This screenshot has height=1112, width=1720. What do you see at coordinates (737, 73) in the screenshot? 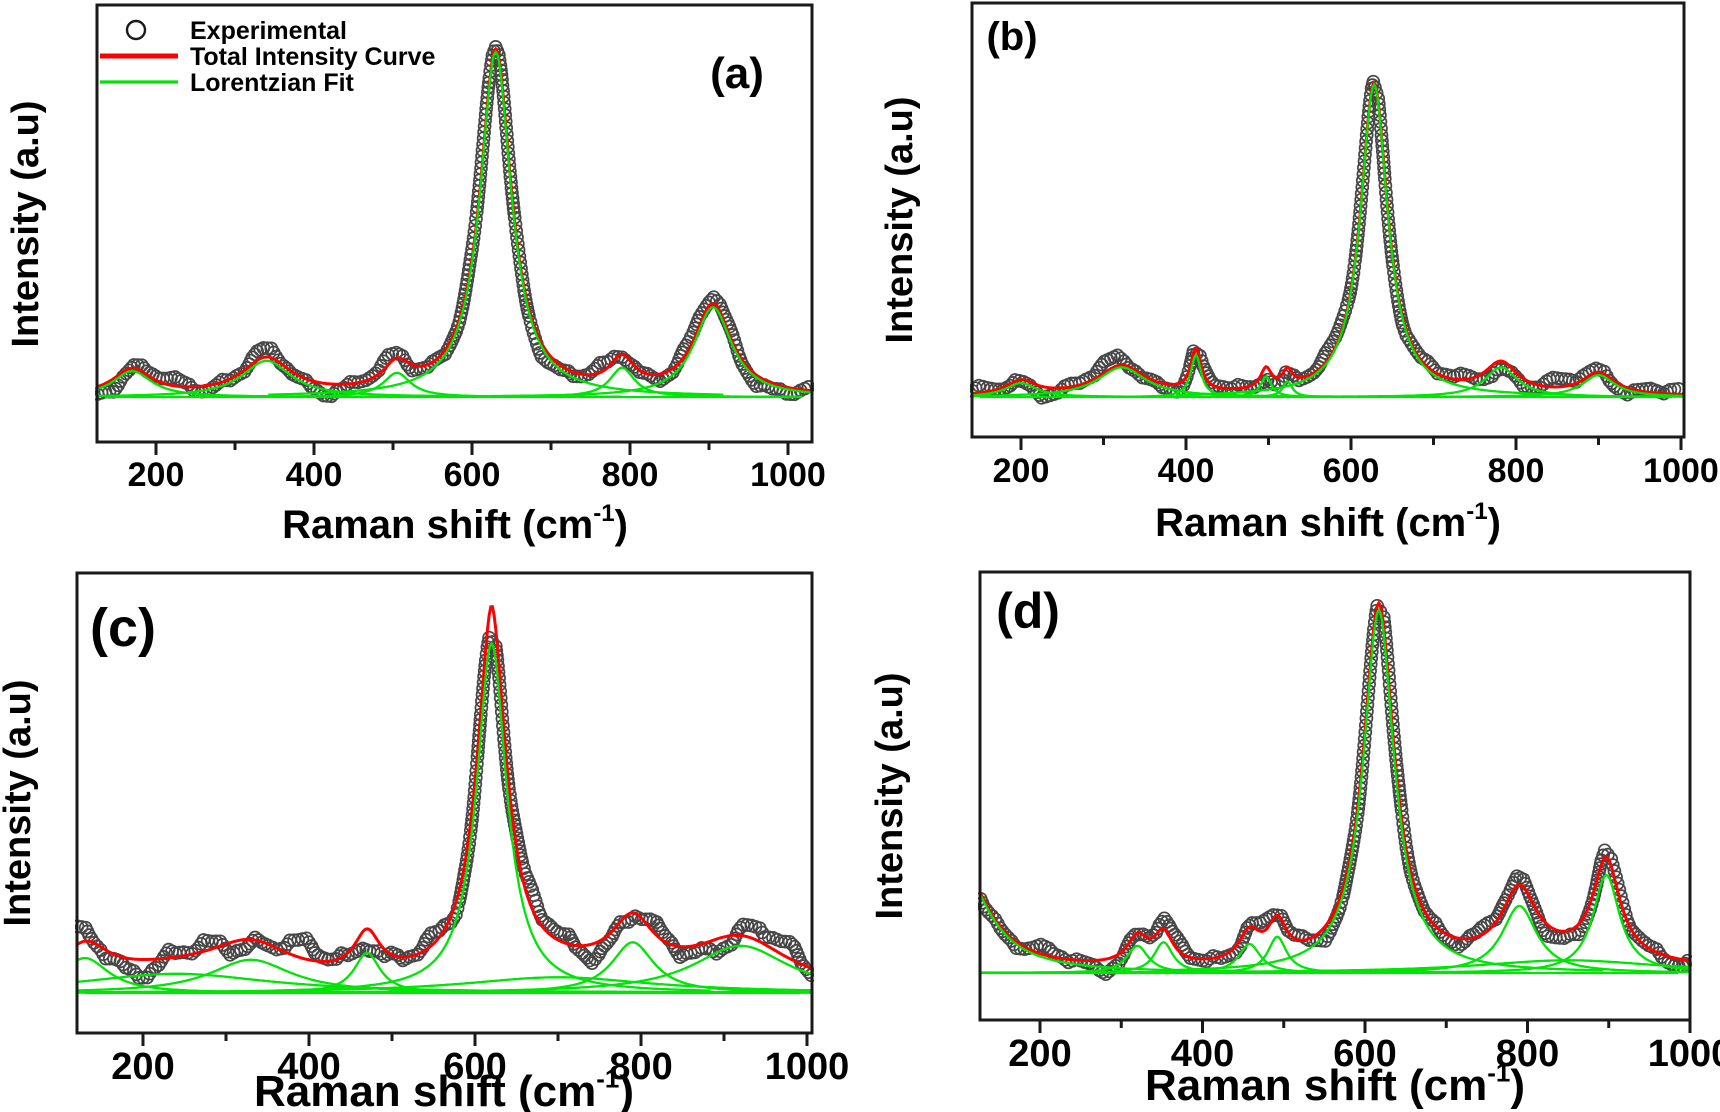
I see `panel-letter: (a)` at bounding box center [737, 73].